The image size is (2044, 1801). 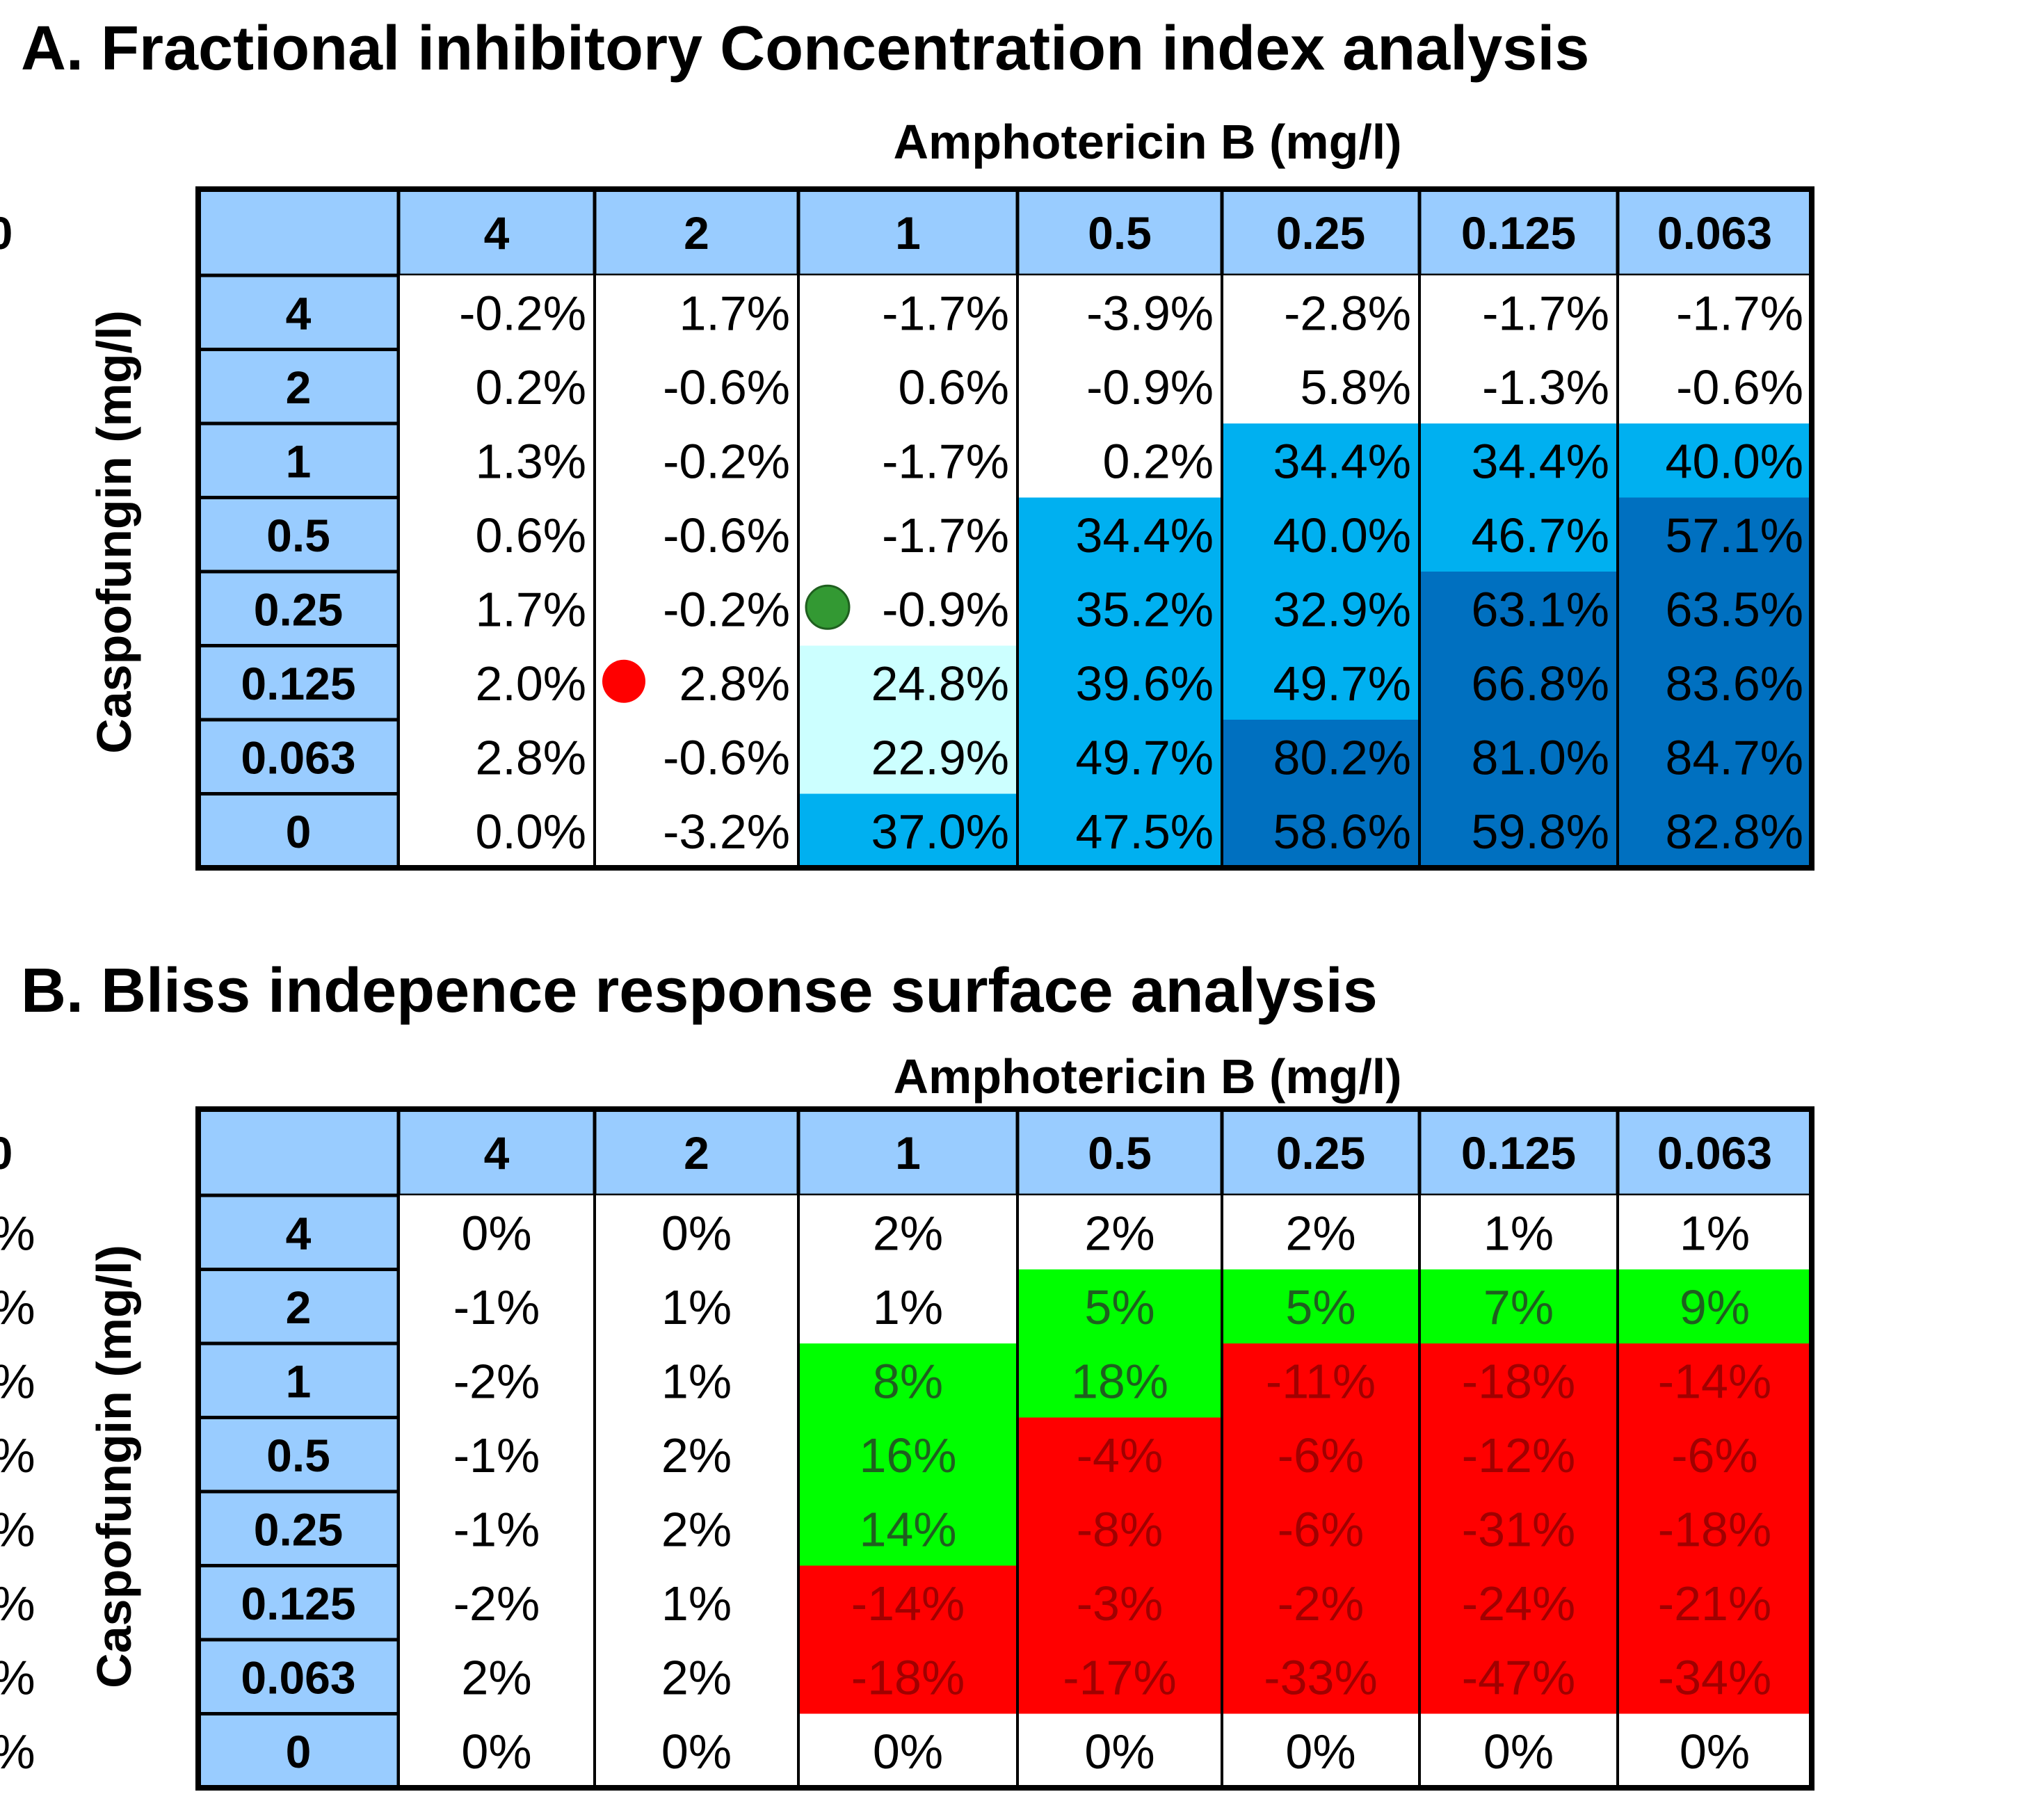 What do you see at coordinates (1734, 461) in the screenshot?
I see `panel-a-cell-value: 40.0%` at bounding box center [1734, 461].